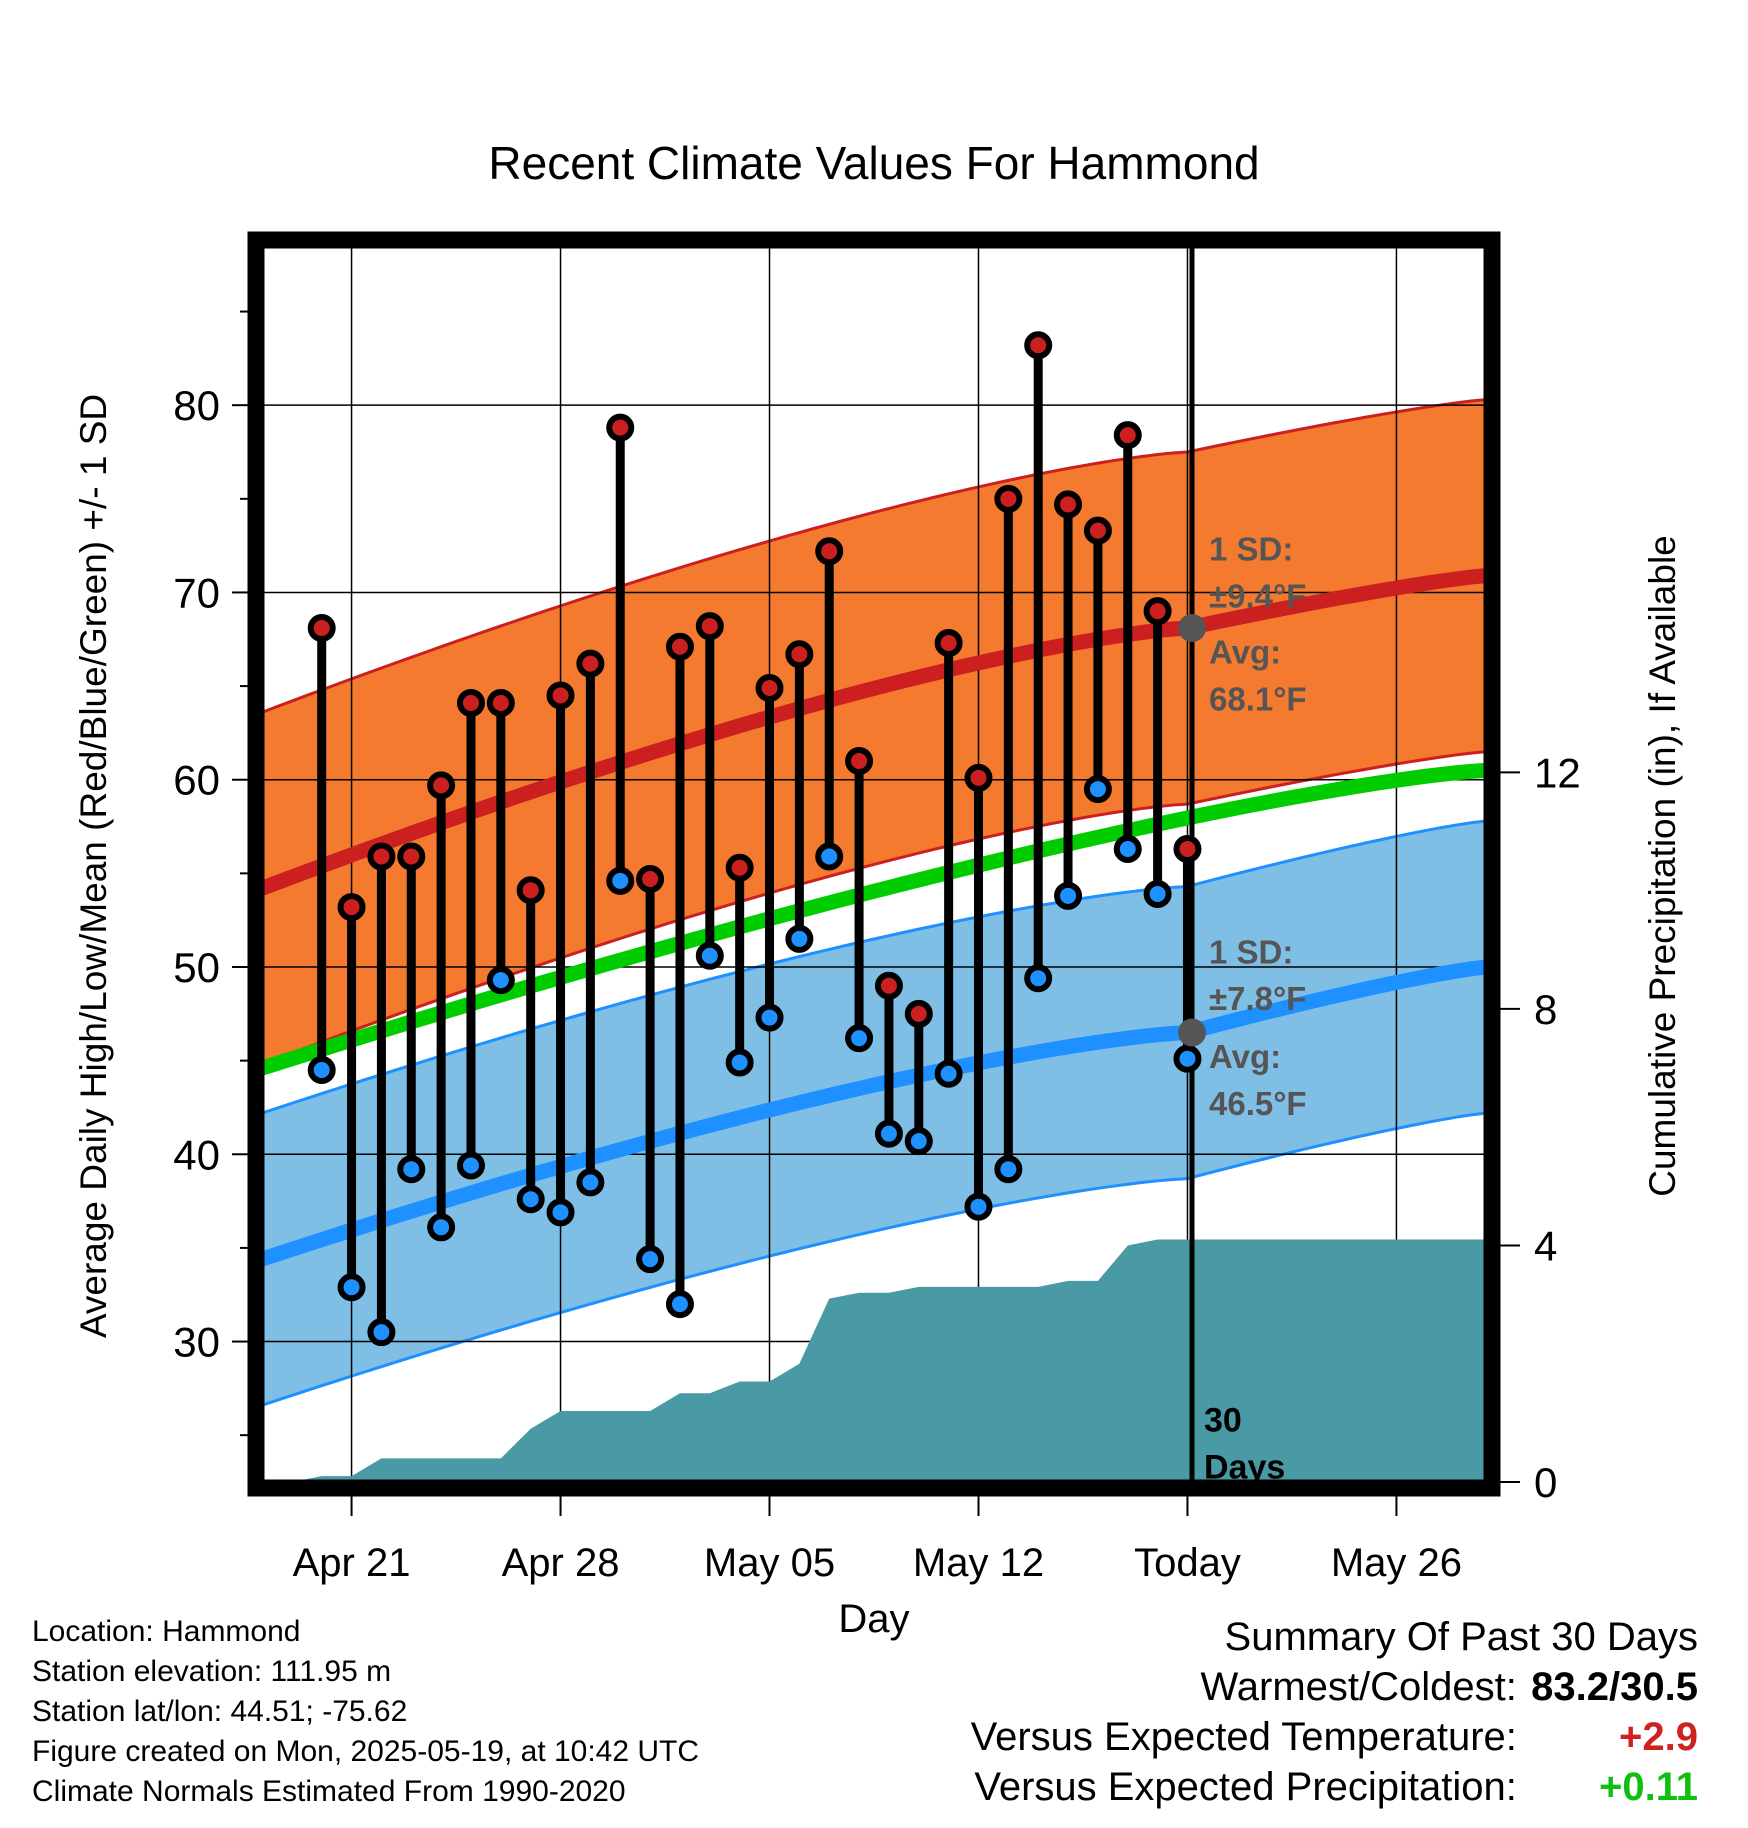 The width and height of the screenshot is (1748, 1828). What do you see at coordinates (873, 1619) in the screenshot?
I see `x-axis-label: Day` at bounding box center [873, 1619].